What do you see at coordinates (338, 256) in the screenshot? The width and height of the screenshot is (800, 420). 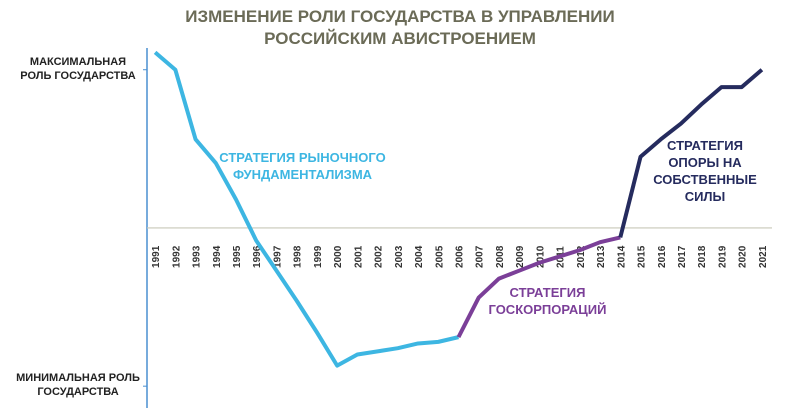 I see `x-tick-label: 2000` at bounding box center [338, 256].